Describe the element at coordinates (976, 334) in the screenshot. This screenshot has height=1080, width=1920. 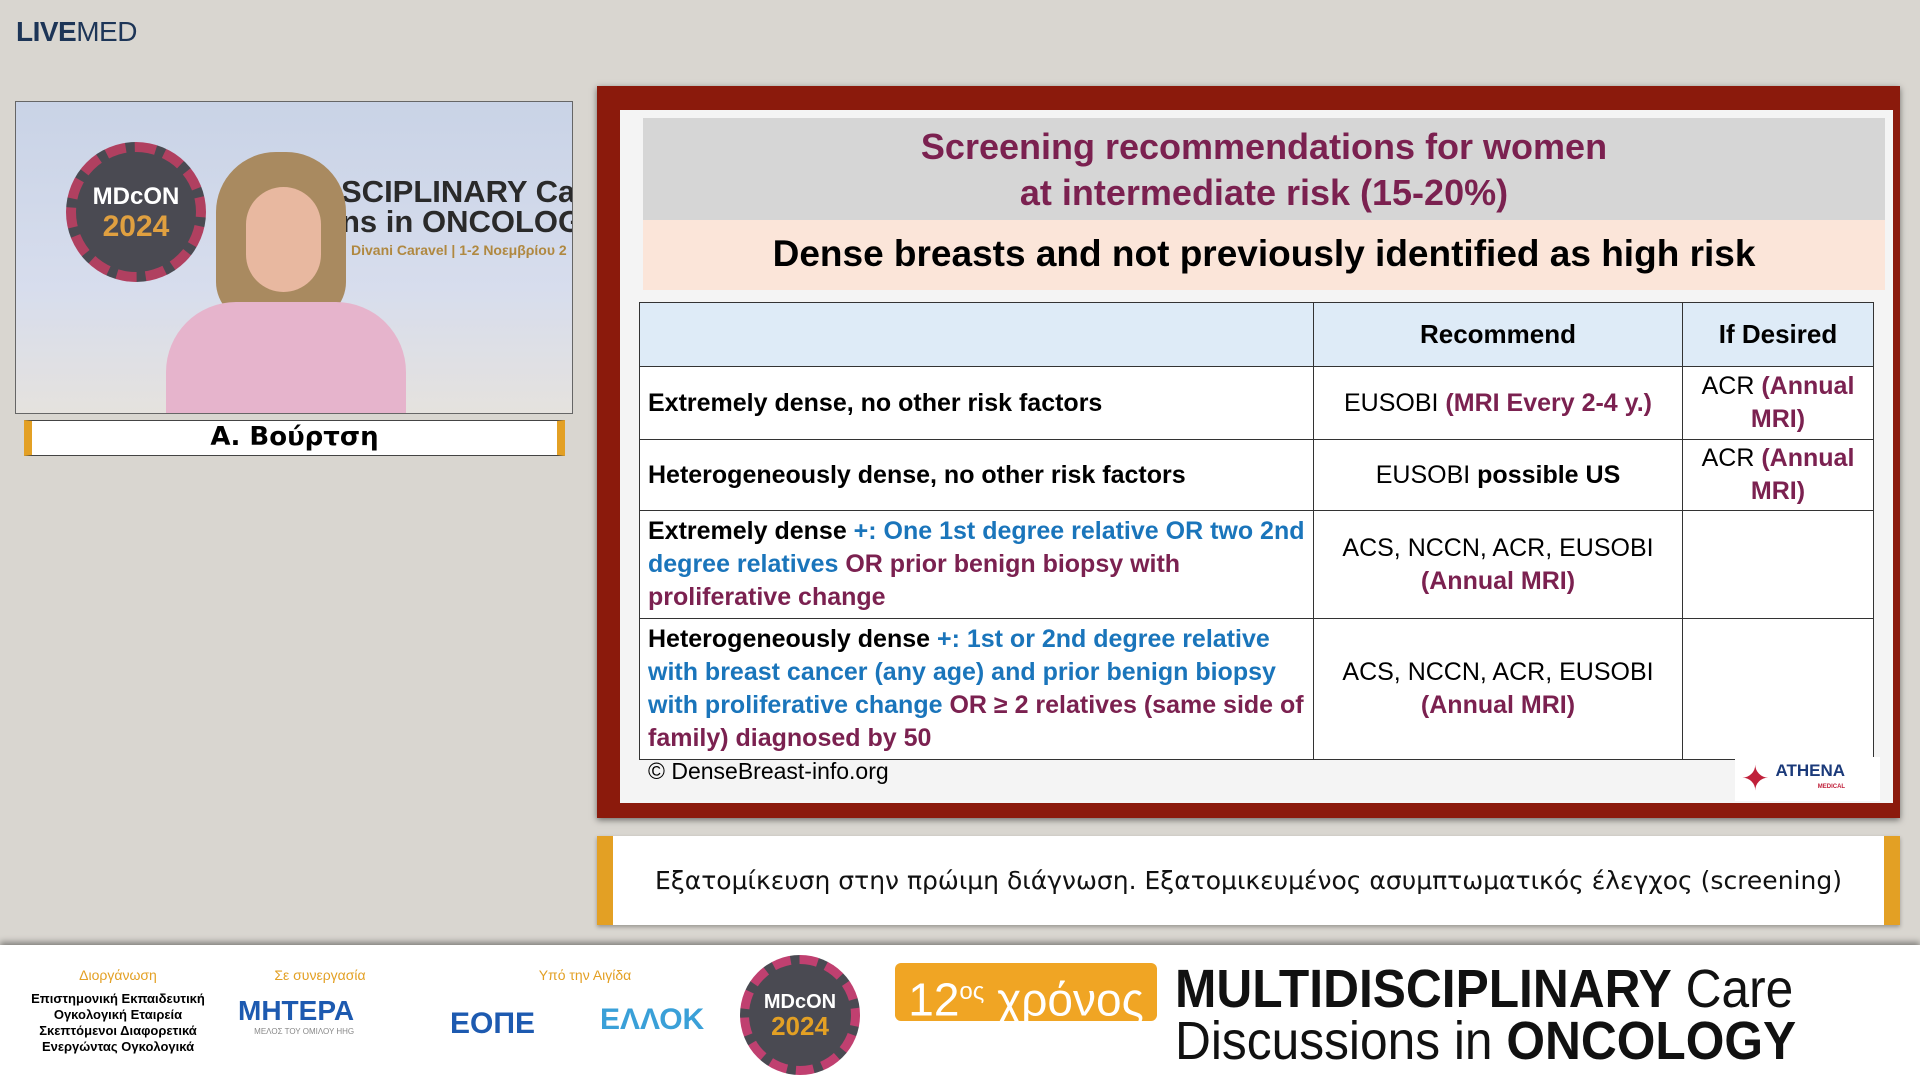
I see `header-empty` at that location.